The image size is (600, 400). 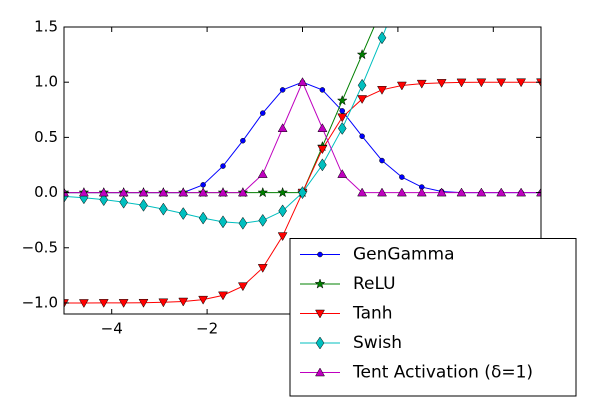 What do you see at coordinates (46, 82) in the screenshot?
I see `y-tick-label: 1.0` at bounding box center [46, 82].